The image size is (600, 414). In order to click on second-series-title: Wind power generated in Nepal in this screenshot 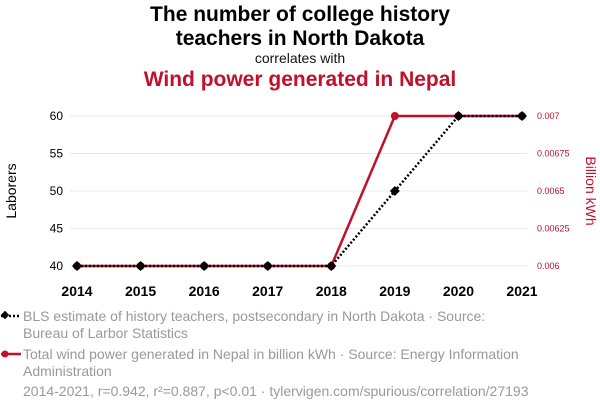, I will do `click(300, 79)`.